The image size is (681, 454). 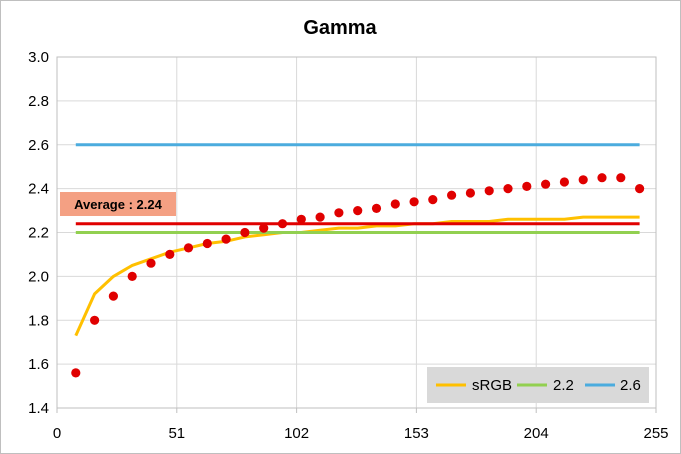 What do you see at coordinates (176, 433) in the screenshot?
I see `x-tick-label: 51` at bounding box center [176, 433].